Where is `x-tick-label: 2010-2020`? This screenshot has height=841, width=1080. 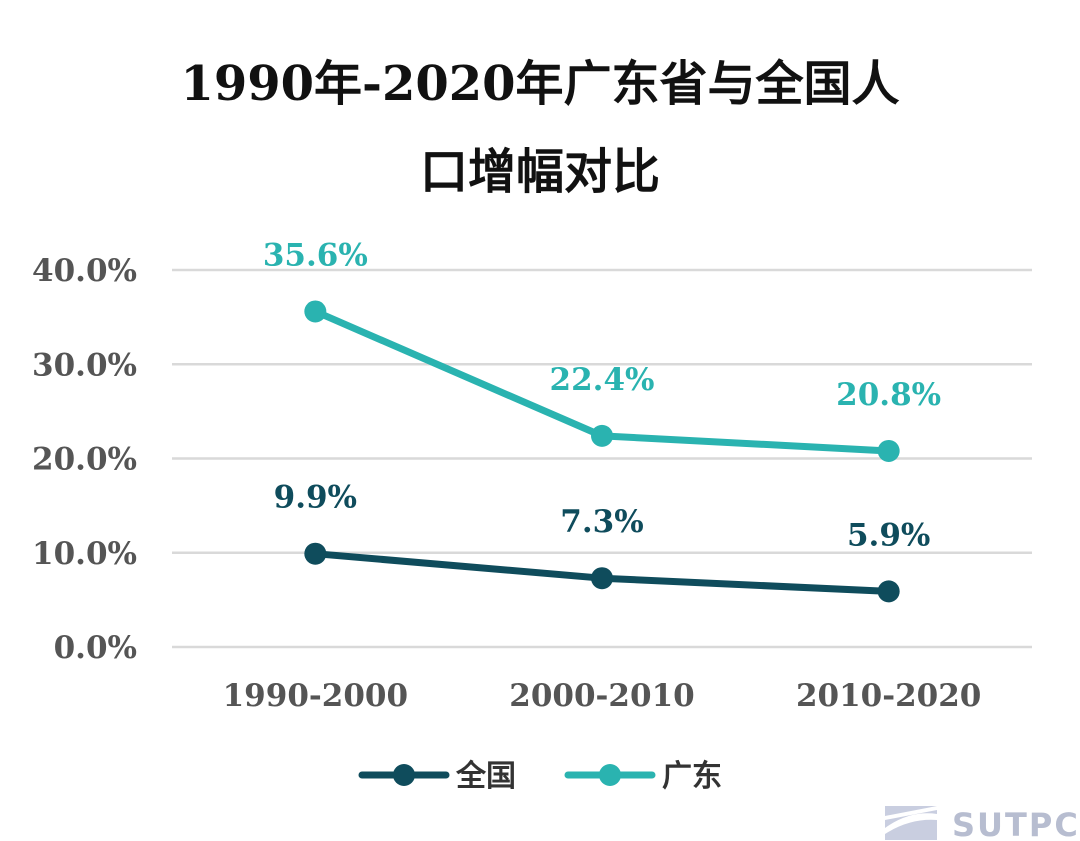 x-tick-label: 2010-2020 is located at coordinates (888, 696).